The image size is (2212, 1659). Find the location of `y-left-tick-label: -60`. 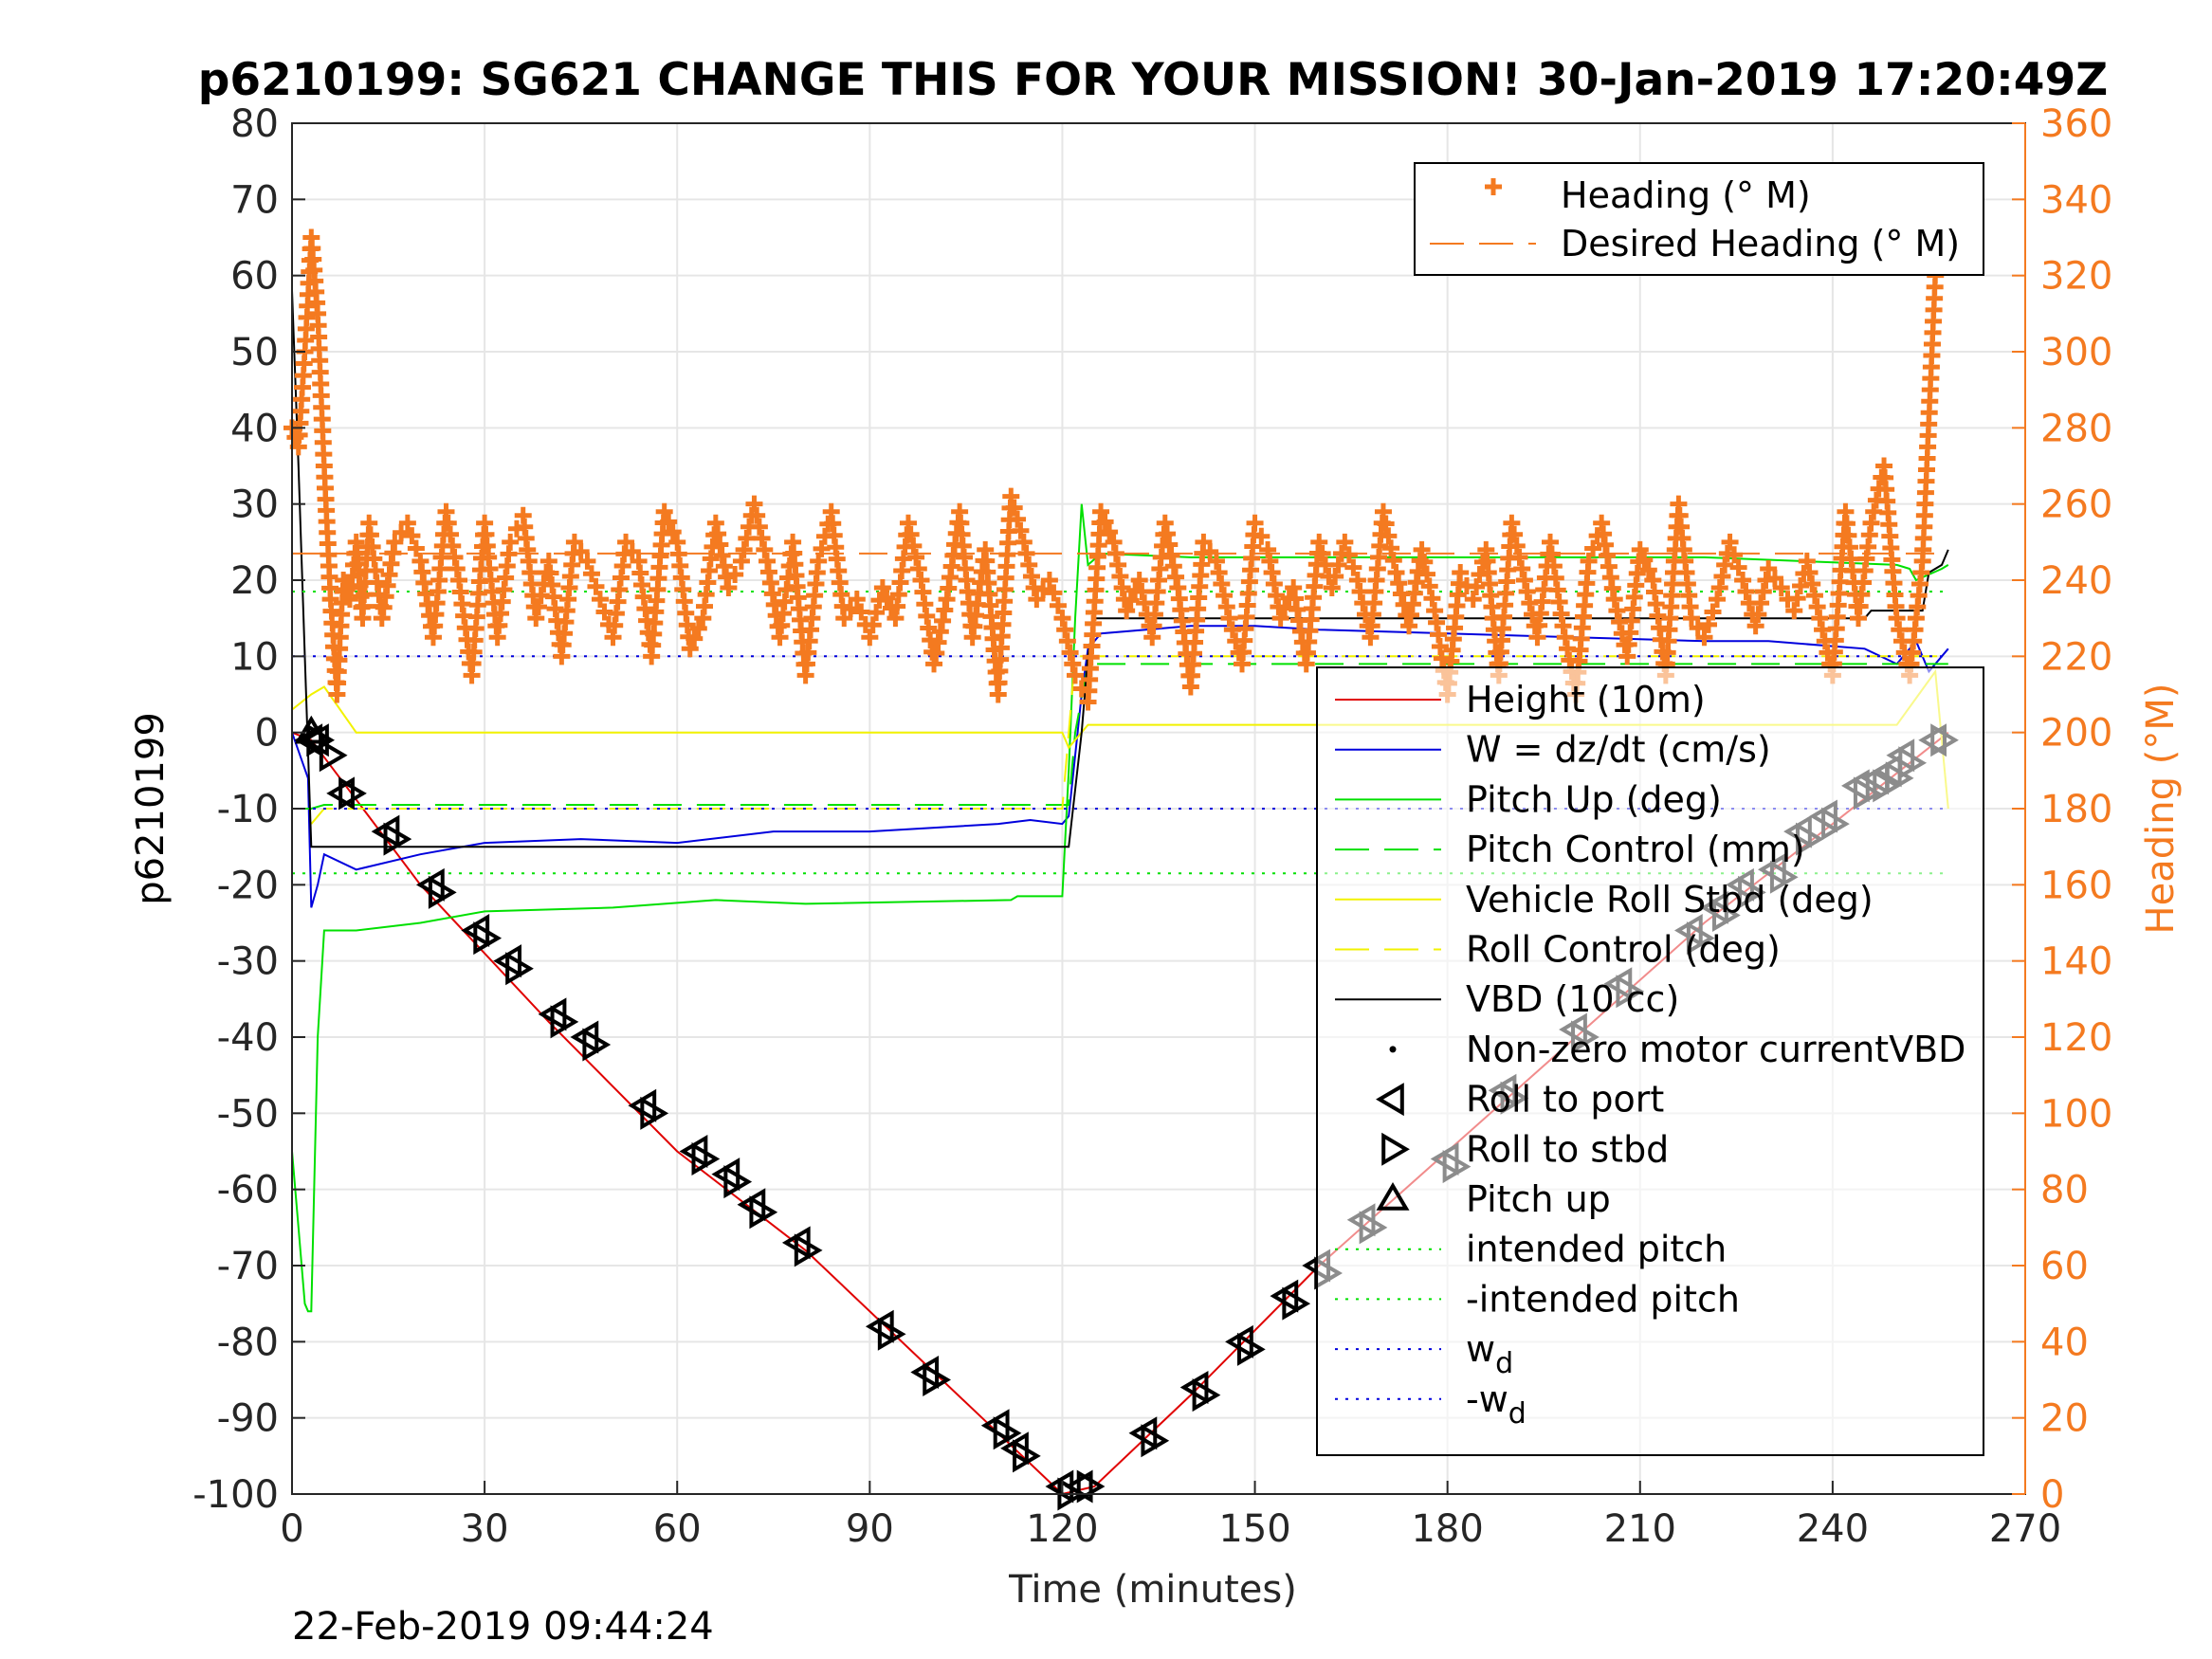

y-left-tick-label: -60 is located at coordinates (248, 1190).